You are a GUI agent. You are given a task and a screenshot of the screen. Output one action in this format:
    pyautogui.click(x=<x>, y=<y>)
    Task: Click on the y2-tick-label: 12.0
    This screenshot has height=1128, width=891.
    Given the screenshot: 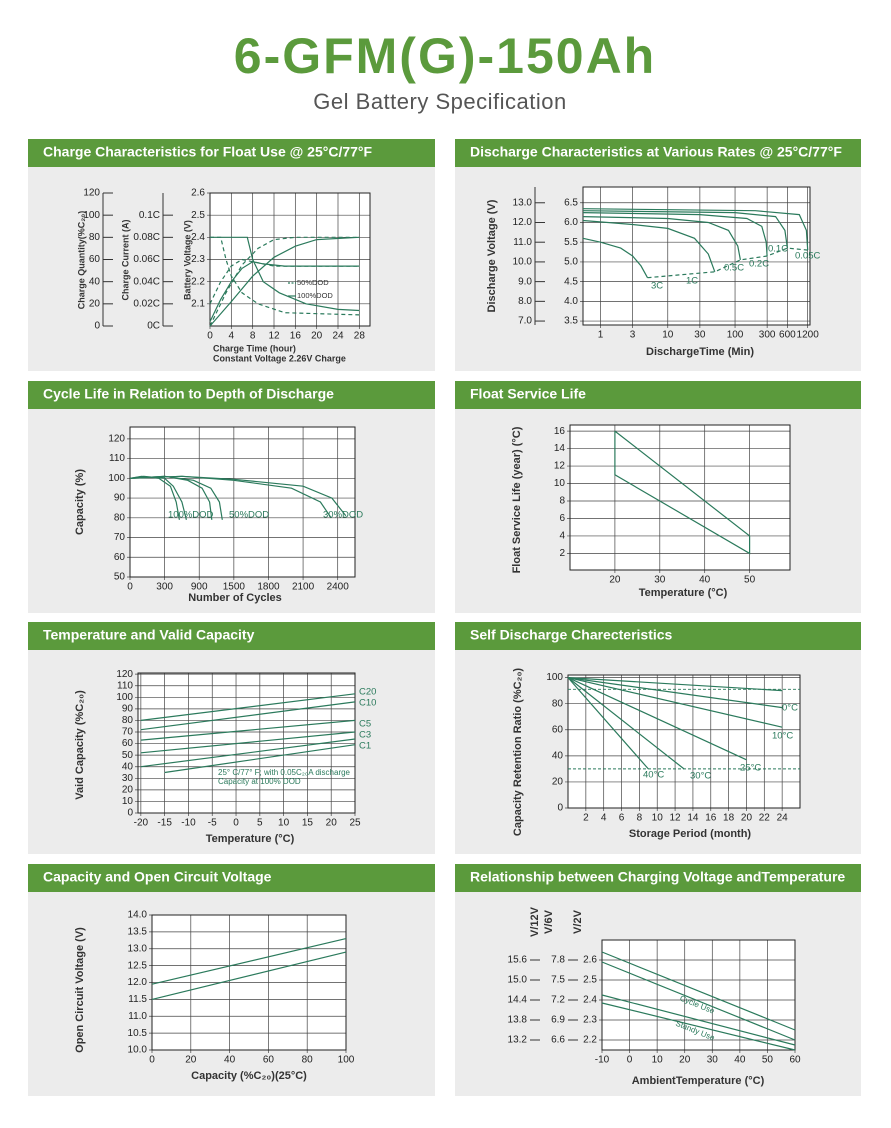 What is the action you would take?
    pyautogui.click(x=523, y=222)
    